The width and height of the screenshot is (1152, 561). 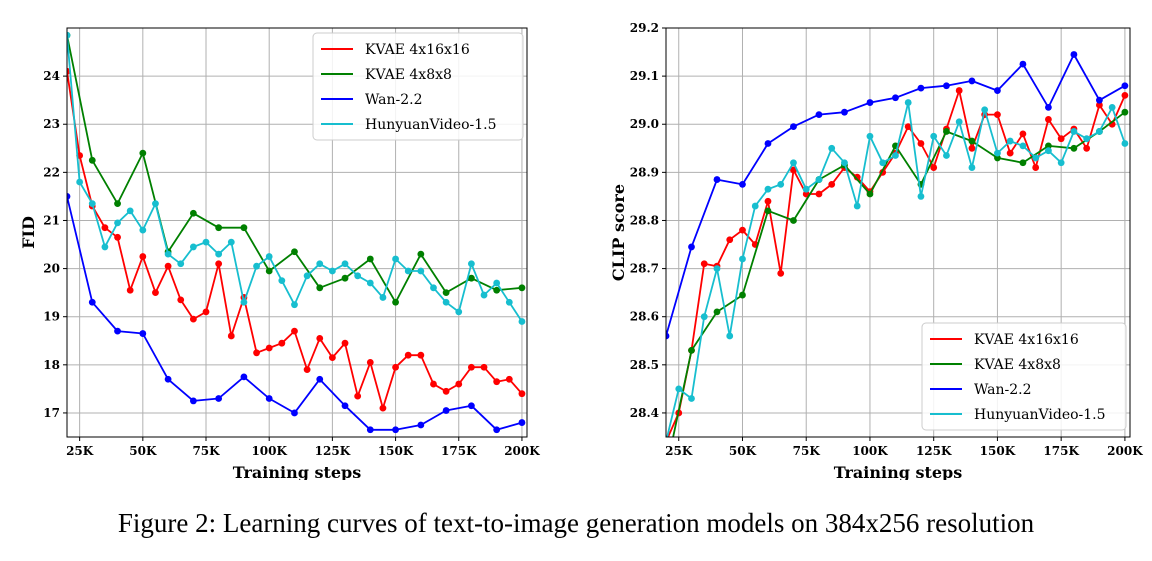 I want to click on y-tick-label: 23, so click(x=51, y=124).